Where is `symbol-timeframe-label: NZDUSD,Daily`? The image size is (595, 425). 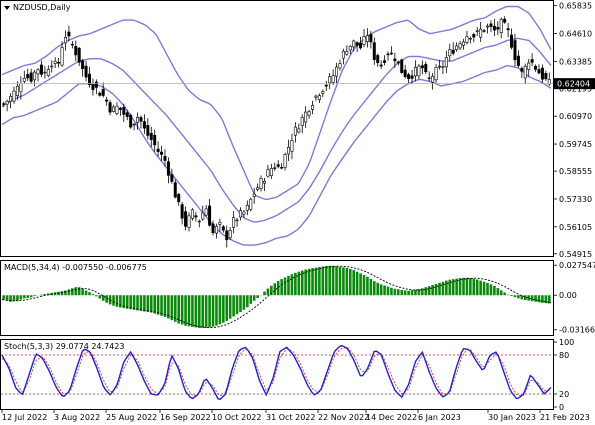
symbol-timeframe-label: NZDUSD,Daily is located at coordinates (42, 7).